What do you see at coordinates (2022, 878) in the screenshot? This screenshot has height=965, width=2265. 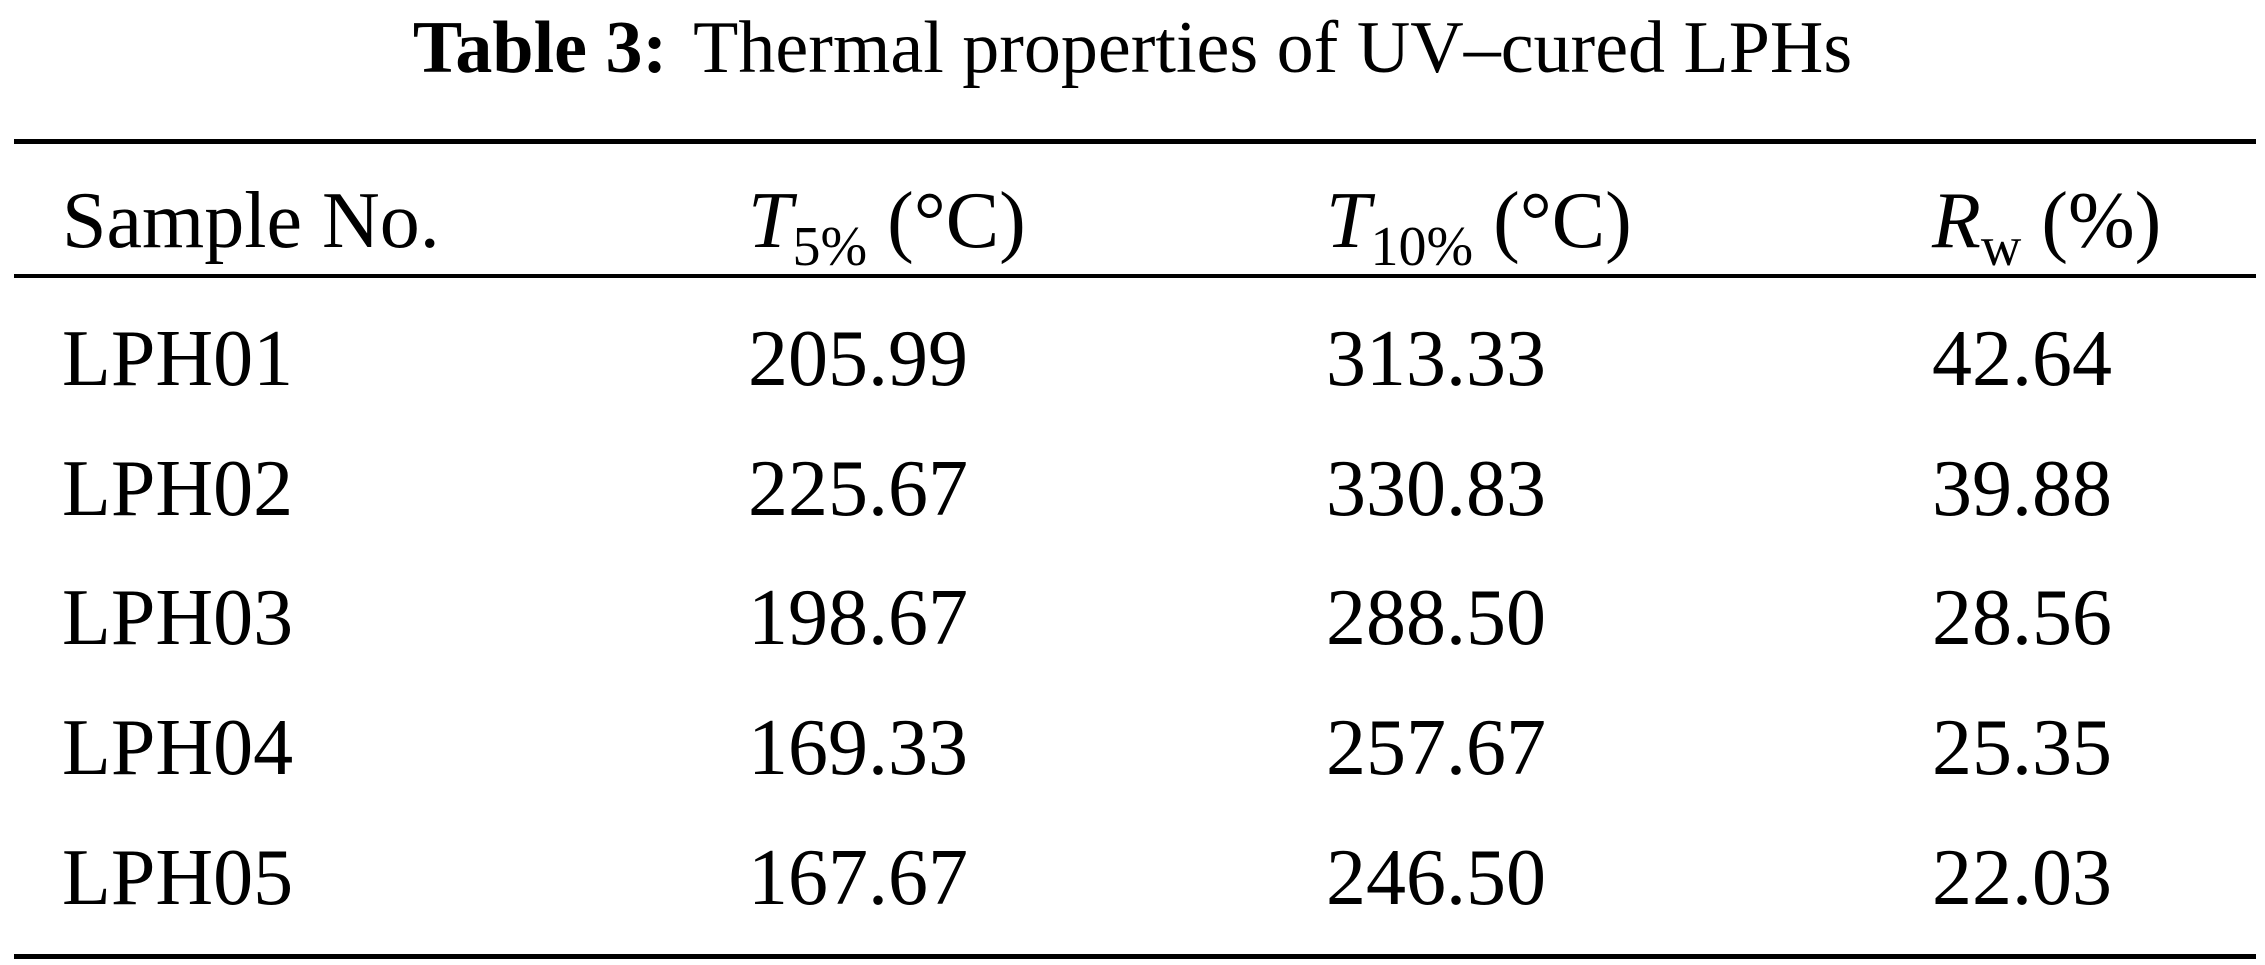 I see `table-cell-rw: 22.03` at bounding box center [2022, 878].